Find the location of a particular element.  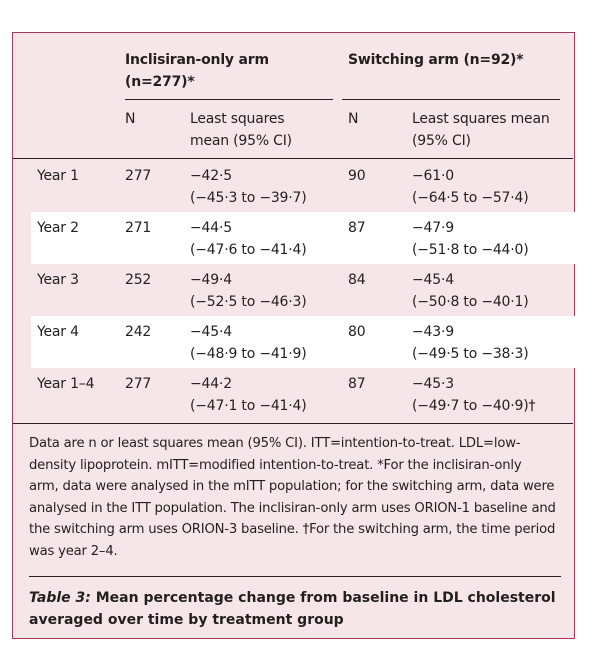

row-mean1-ci: (−47·1 to −41·4) is located at coordinates (248, 406).